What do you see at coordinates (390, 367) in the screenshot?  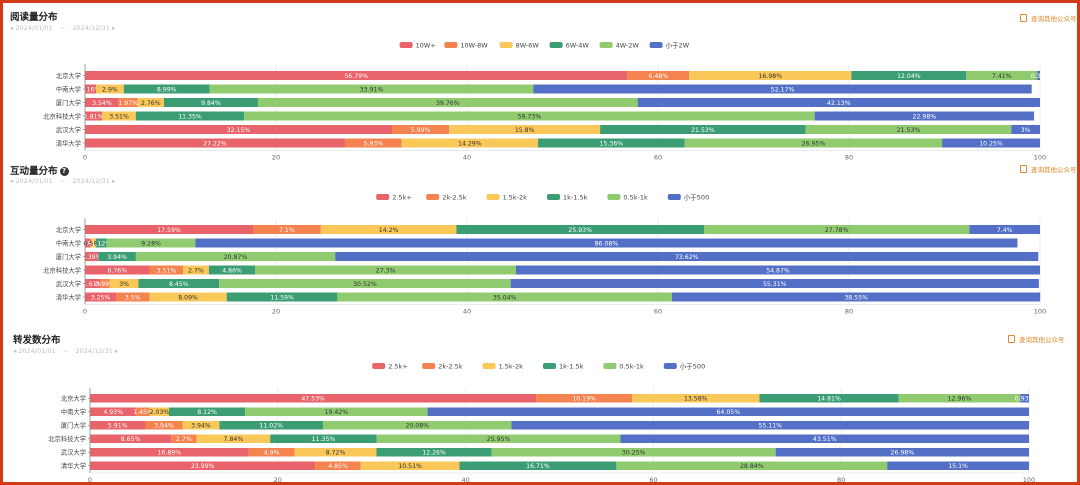 I see `legend-item-0: 2.5k+` at bounding box center [390, 367].